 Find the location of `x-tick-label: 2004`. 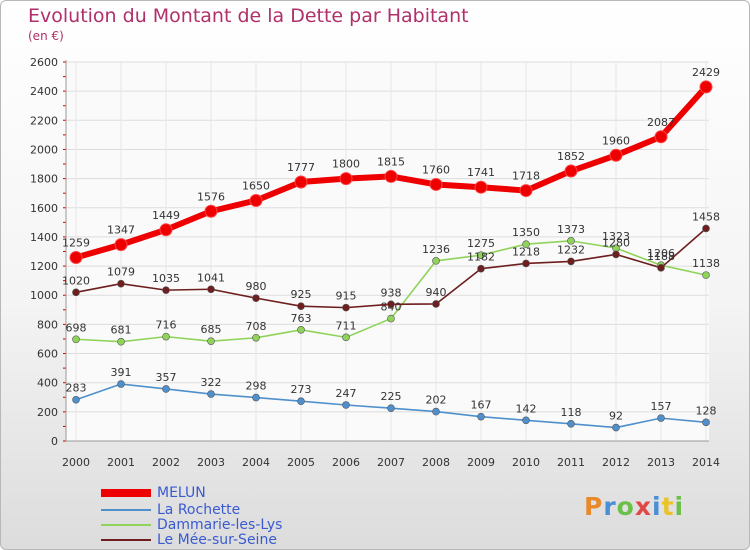

x-tick-label: 2004 is located at coordinates (256, 462).